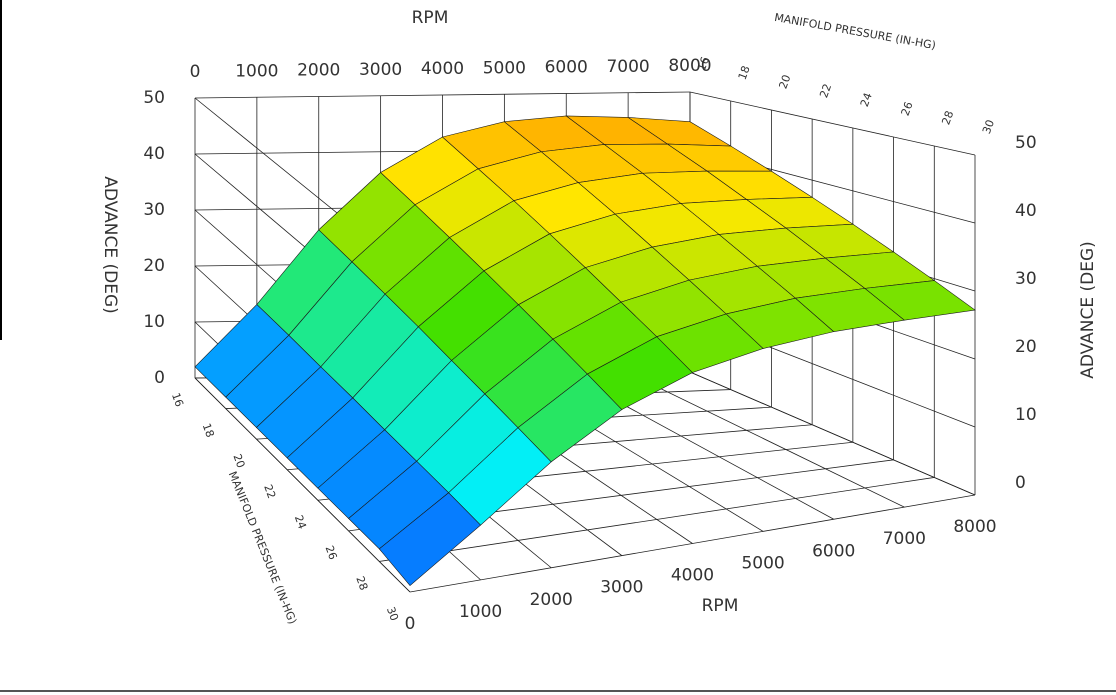 The image size is (1116, 695). What do you see at coordinates (1026, 415) in the screenshot?
I see `z-tick-label-right: 10` at bounding box center [1026, 415].